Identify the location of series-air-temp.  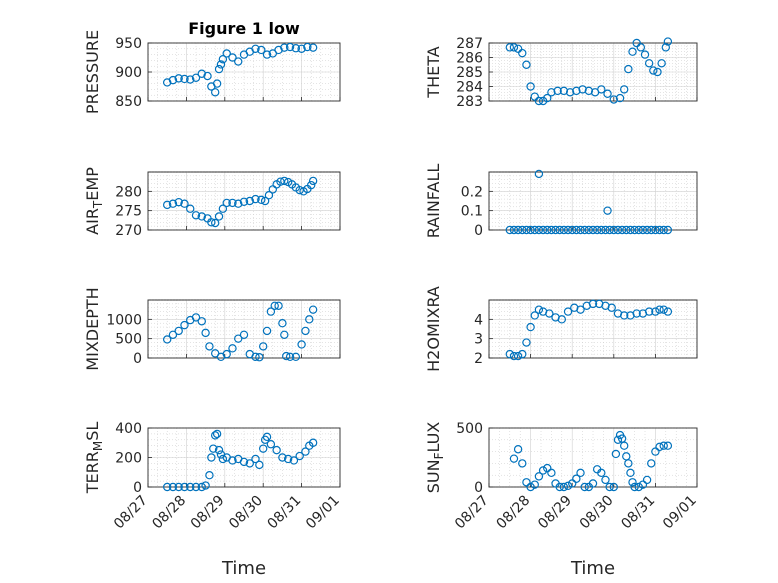
(240, 202).